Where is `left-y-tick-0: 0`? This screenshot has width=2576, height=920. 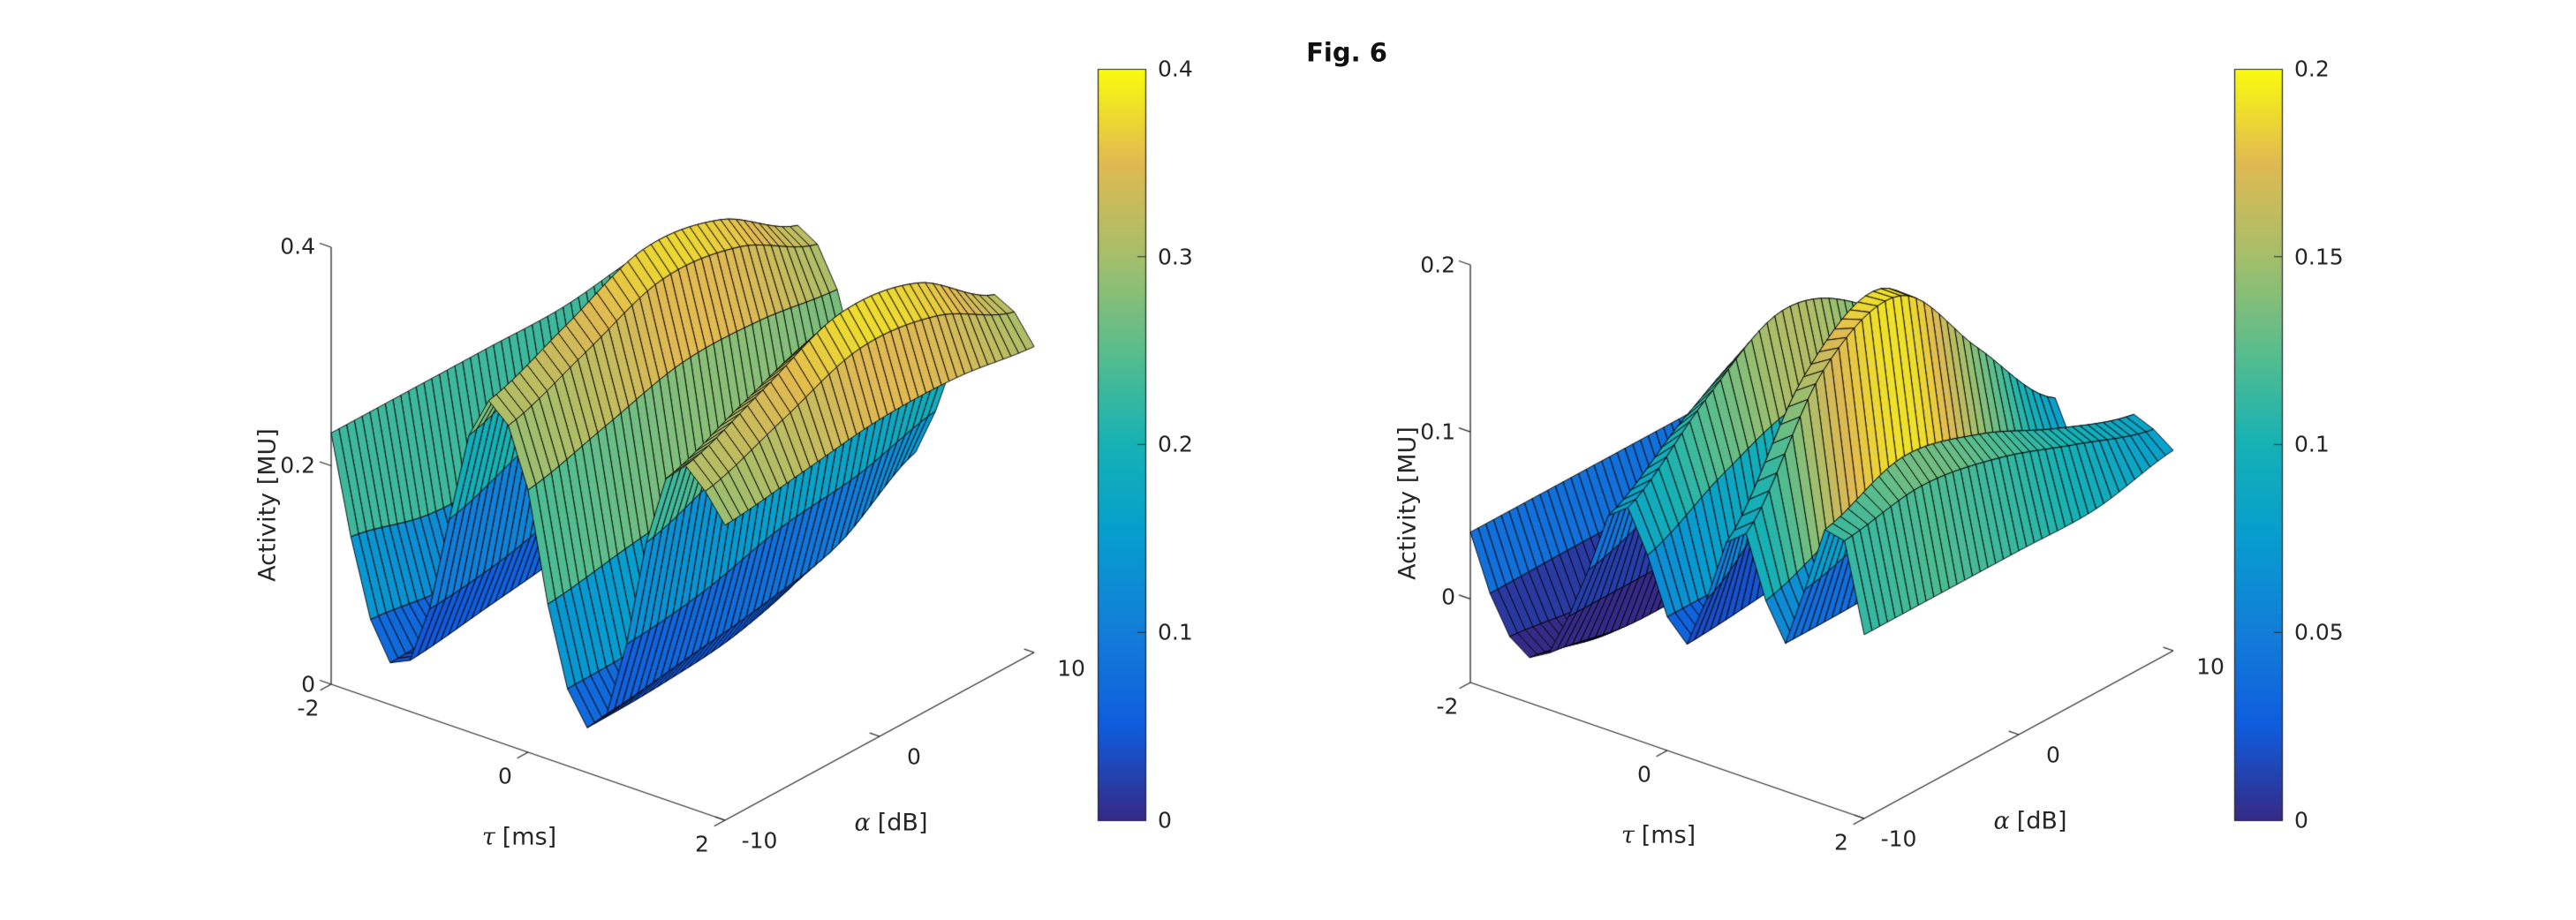 left-y-tick-0: 0 is located at coordinates (914, 756).